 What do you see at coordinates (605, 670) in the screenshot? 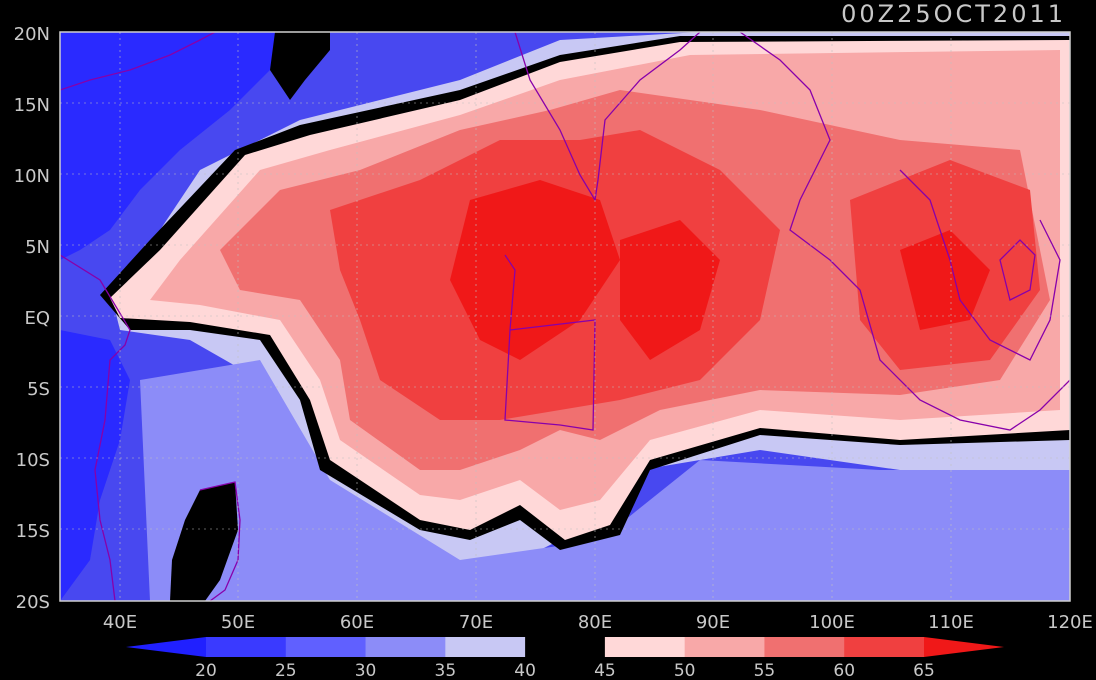
I see `colorbar-label: 45` at bounding box center [605, 670].